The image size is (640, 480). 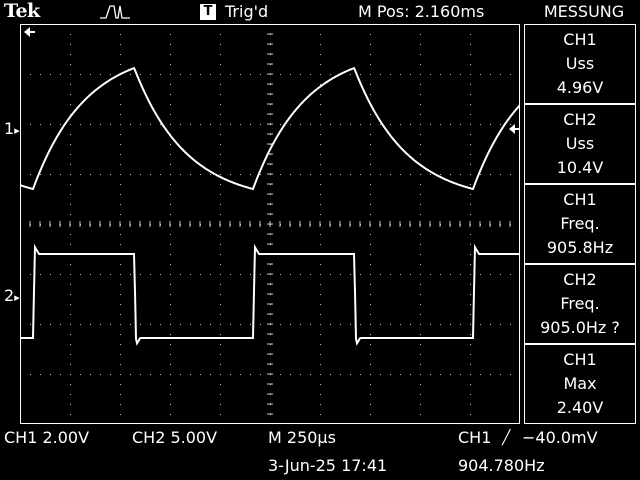 I want to click on trigger-frequency: 904.780Hz, so click(x=501, y=465).